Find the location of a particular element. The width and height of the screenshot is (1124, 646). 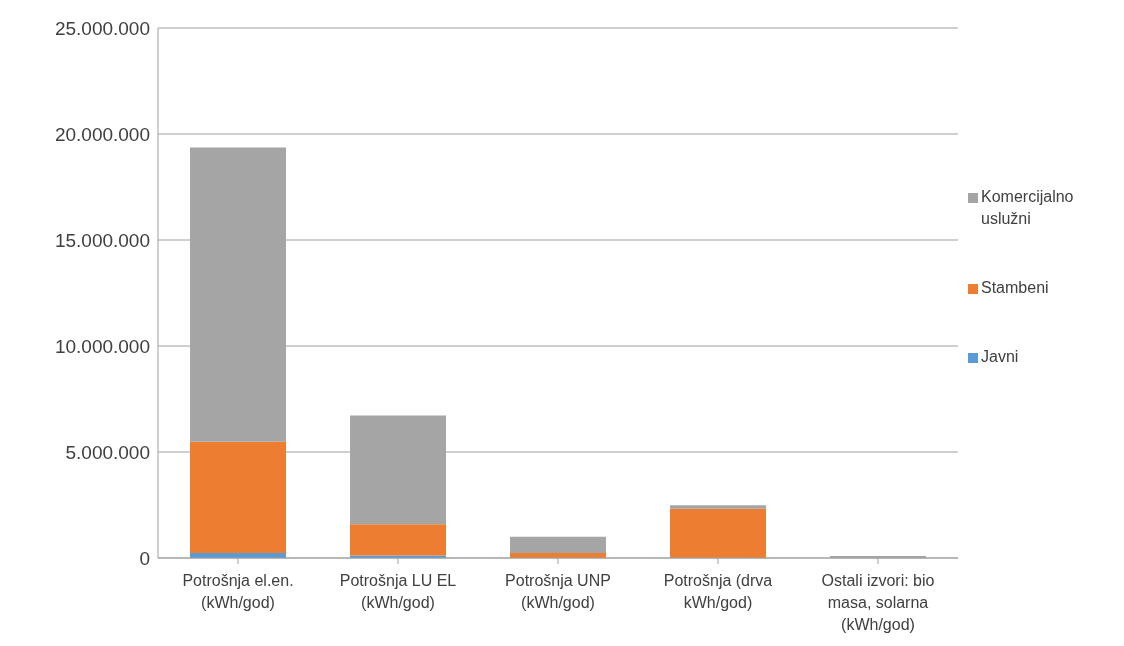

x-tick-label: Potrošnja LU EL (kWh/god) is located at coordinates (398, 591).